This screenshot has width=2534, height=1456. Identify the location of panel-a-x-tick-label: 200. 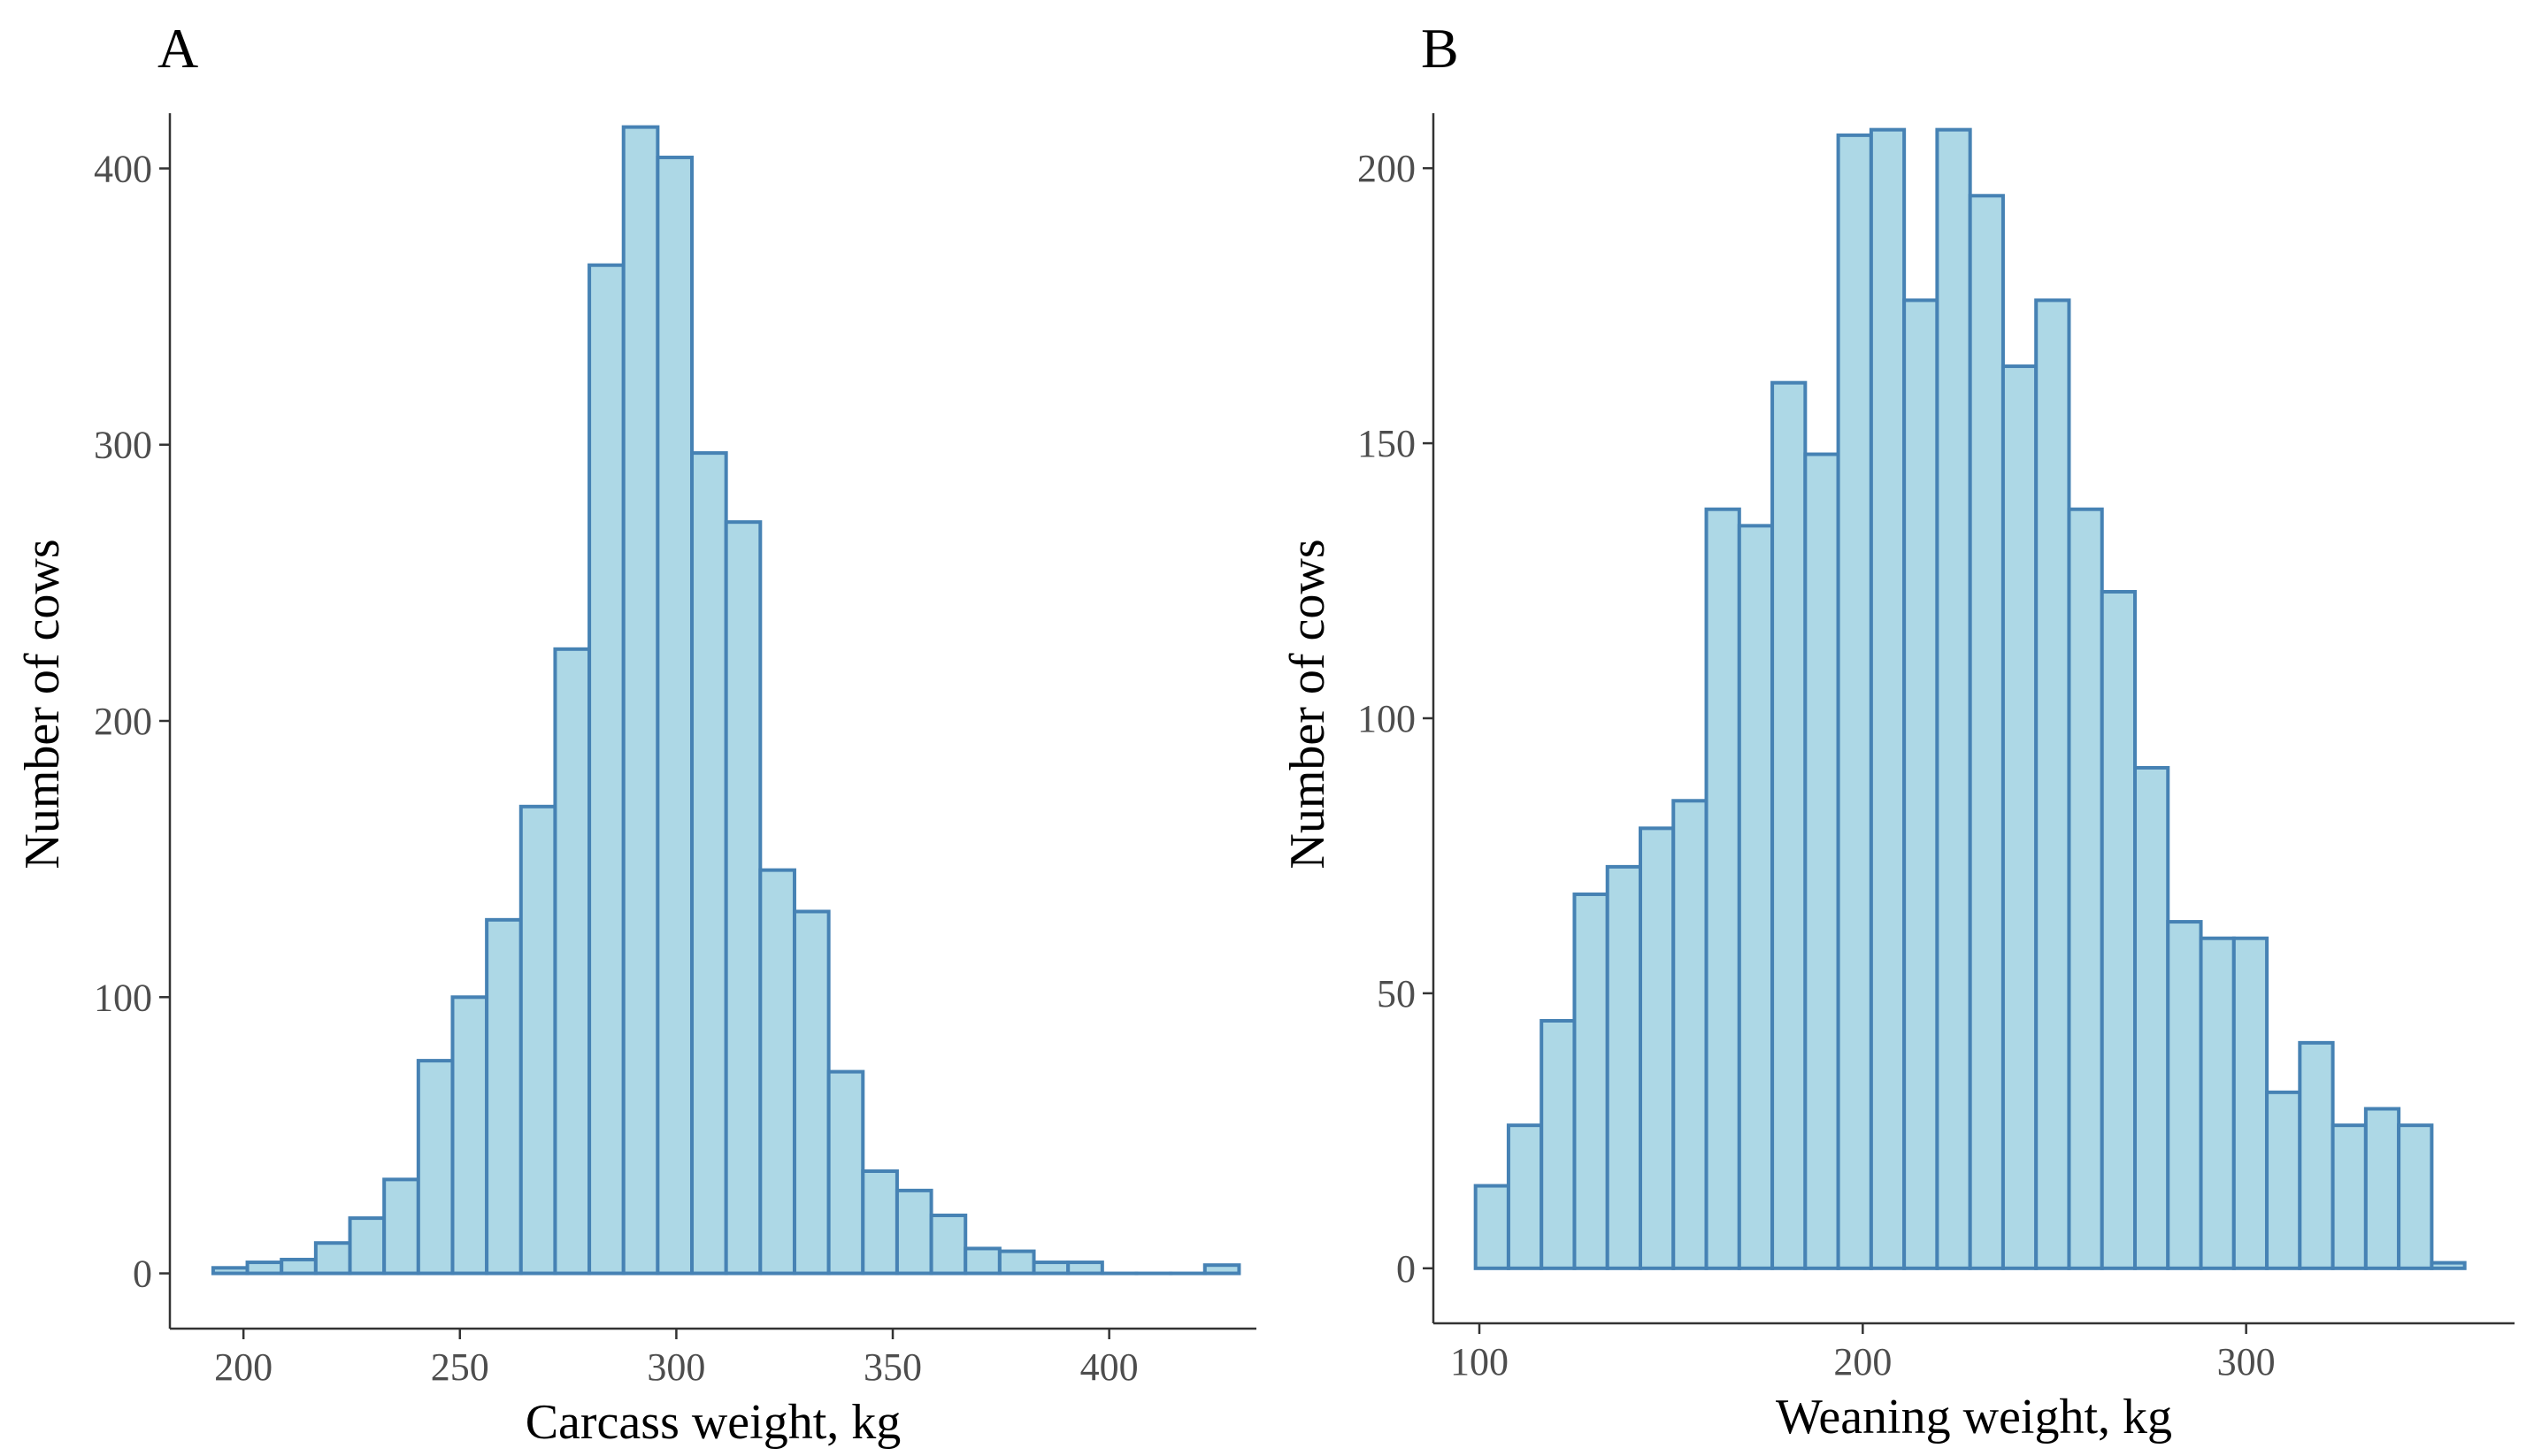
(243, 1367).